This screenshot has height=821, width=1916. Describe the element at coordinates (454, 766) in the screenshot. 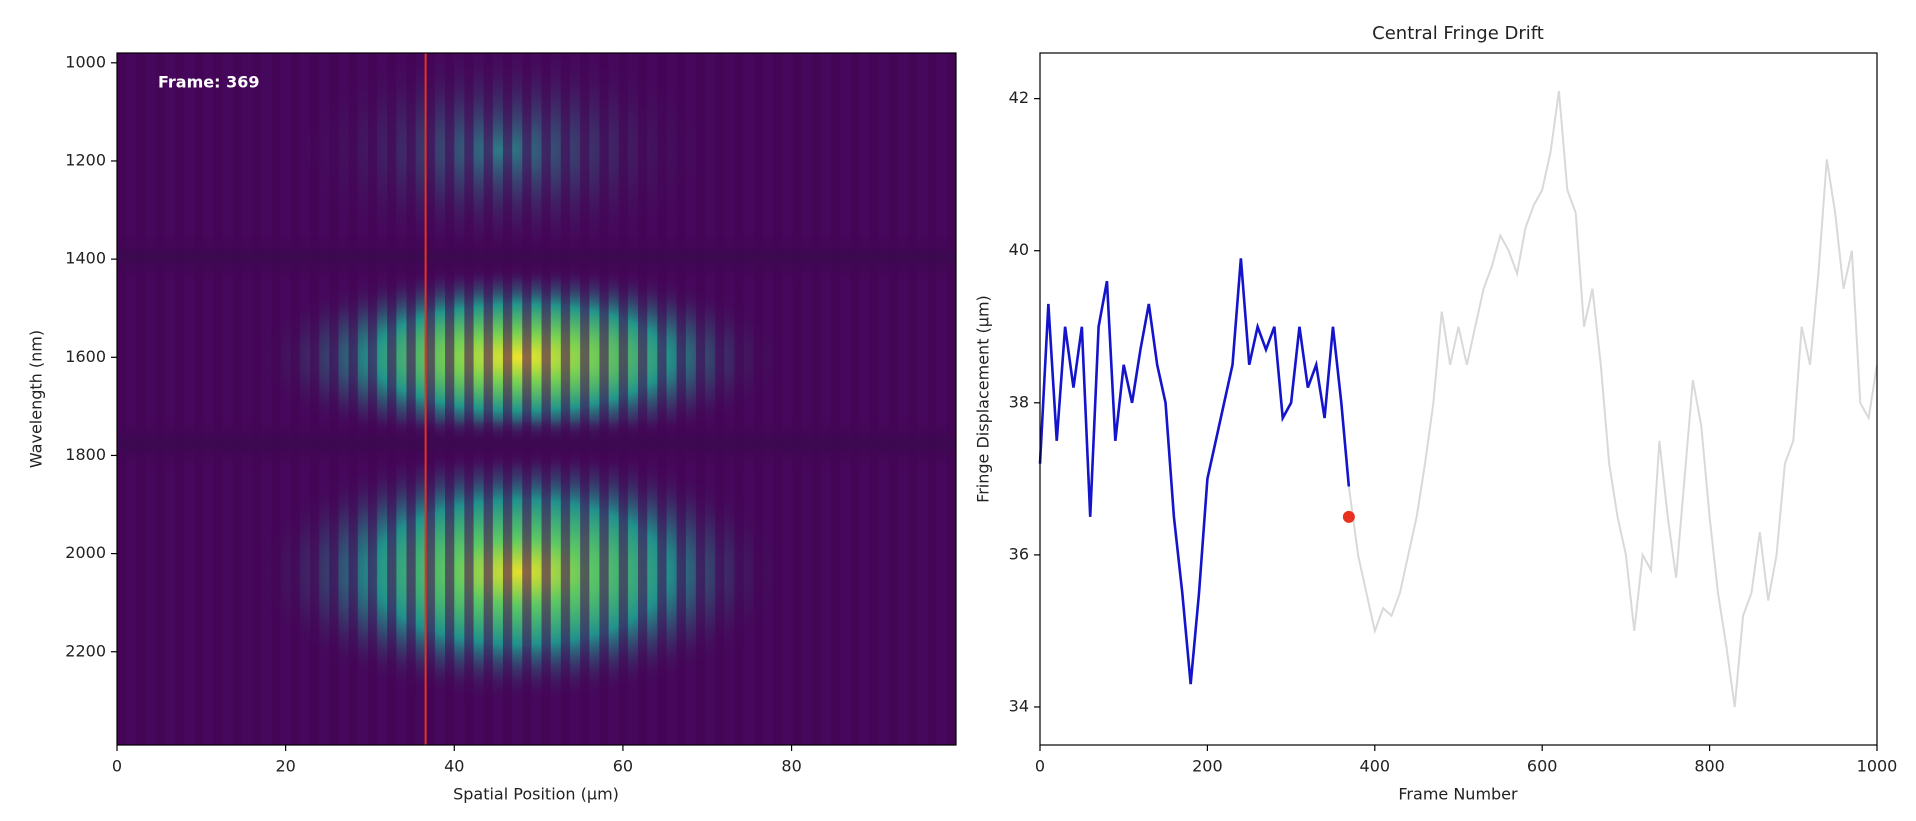

I see `x-tick-label: 40` at that location.